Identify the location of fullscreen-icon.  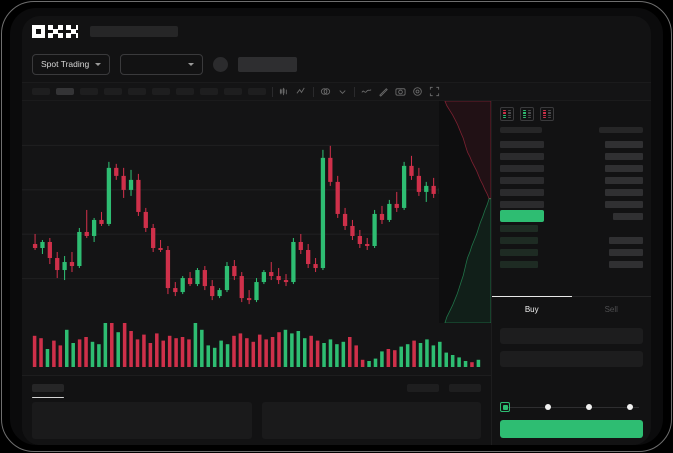
(434, 91).